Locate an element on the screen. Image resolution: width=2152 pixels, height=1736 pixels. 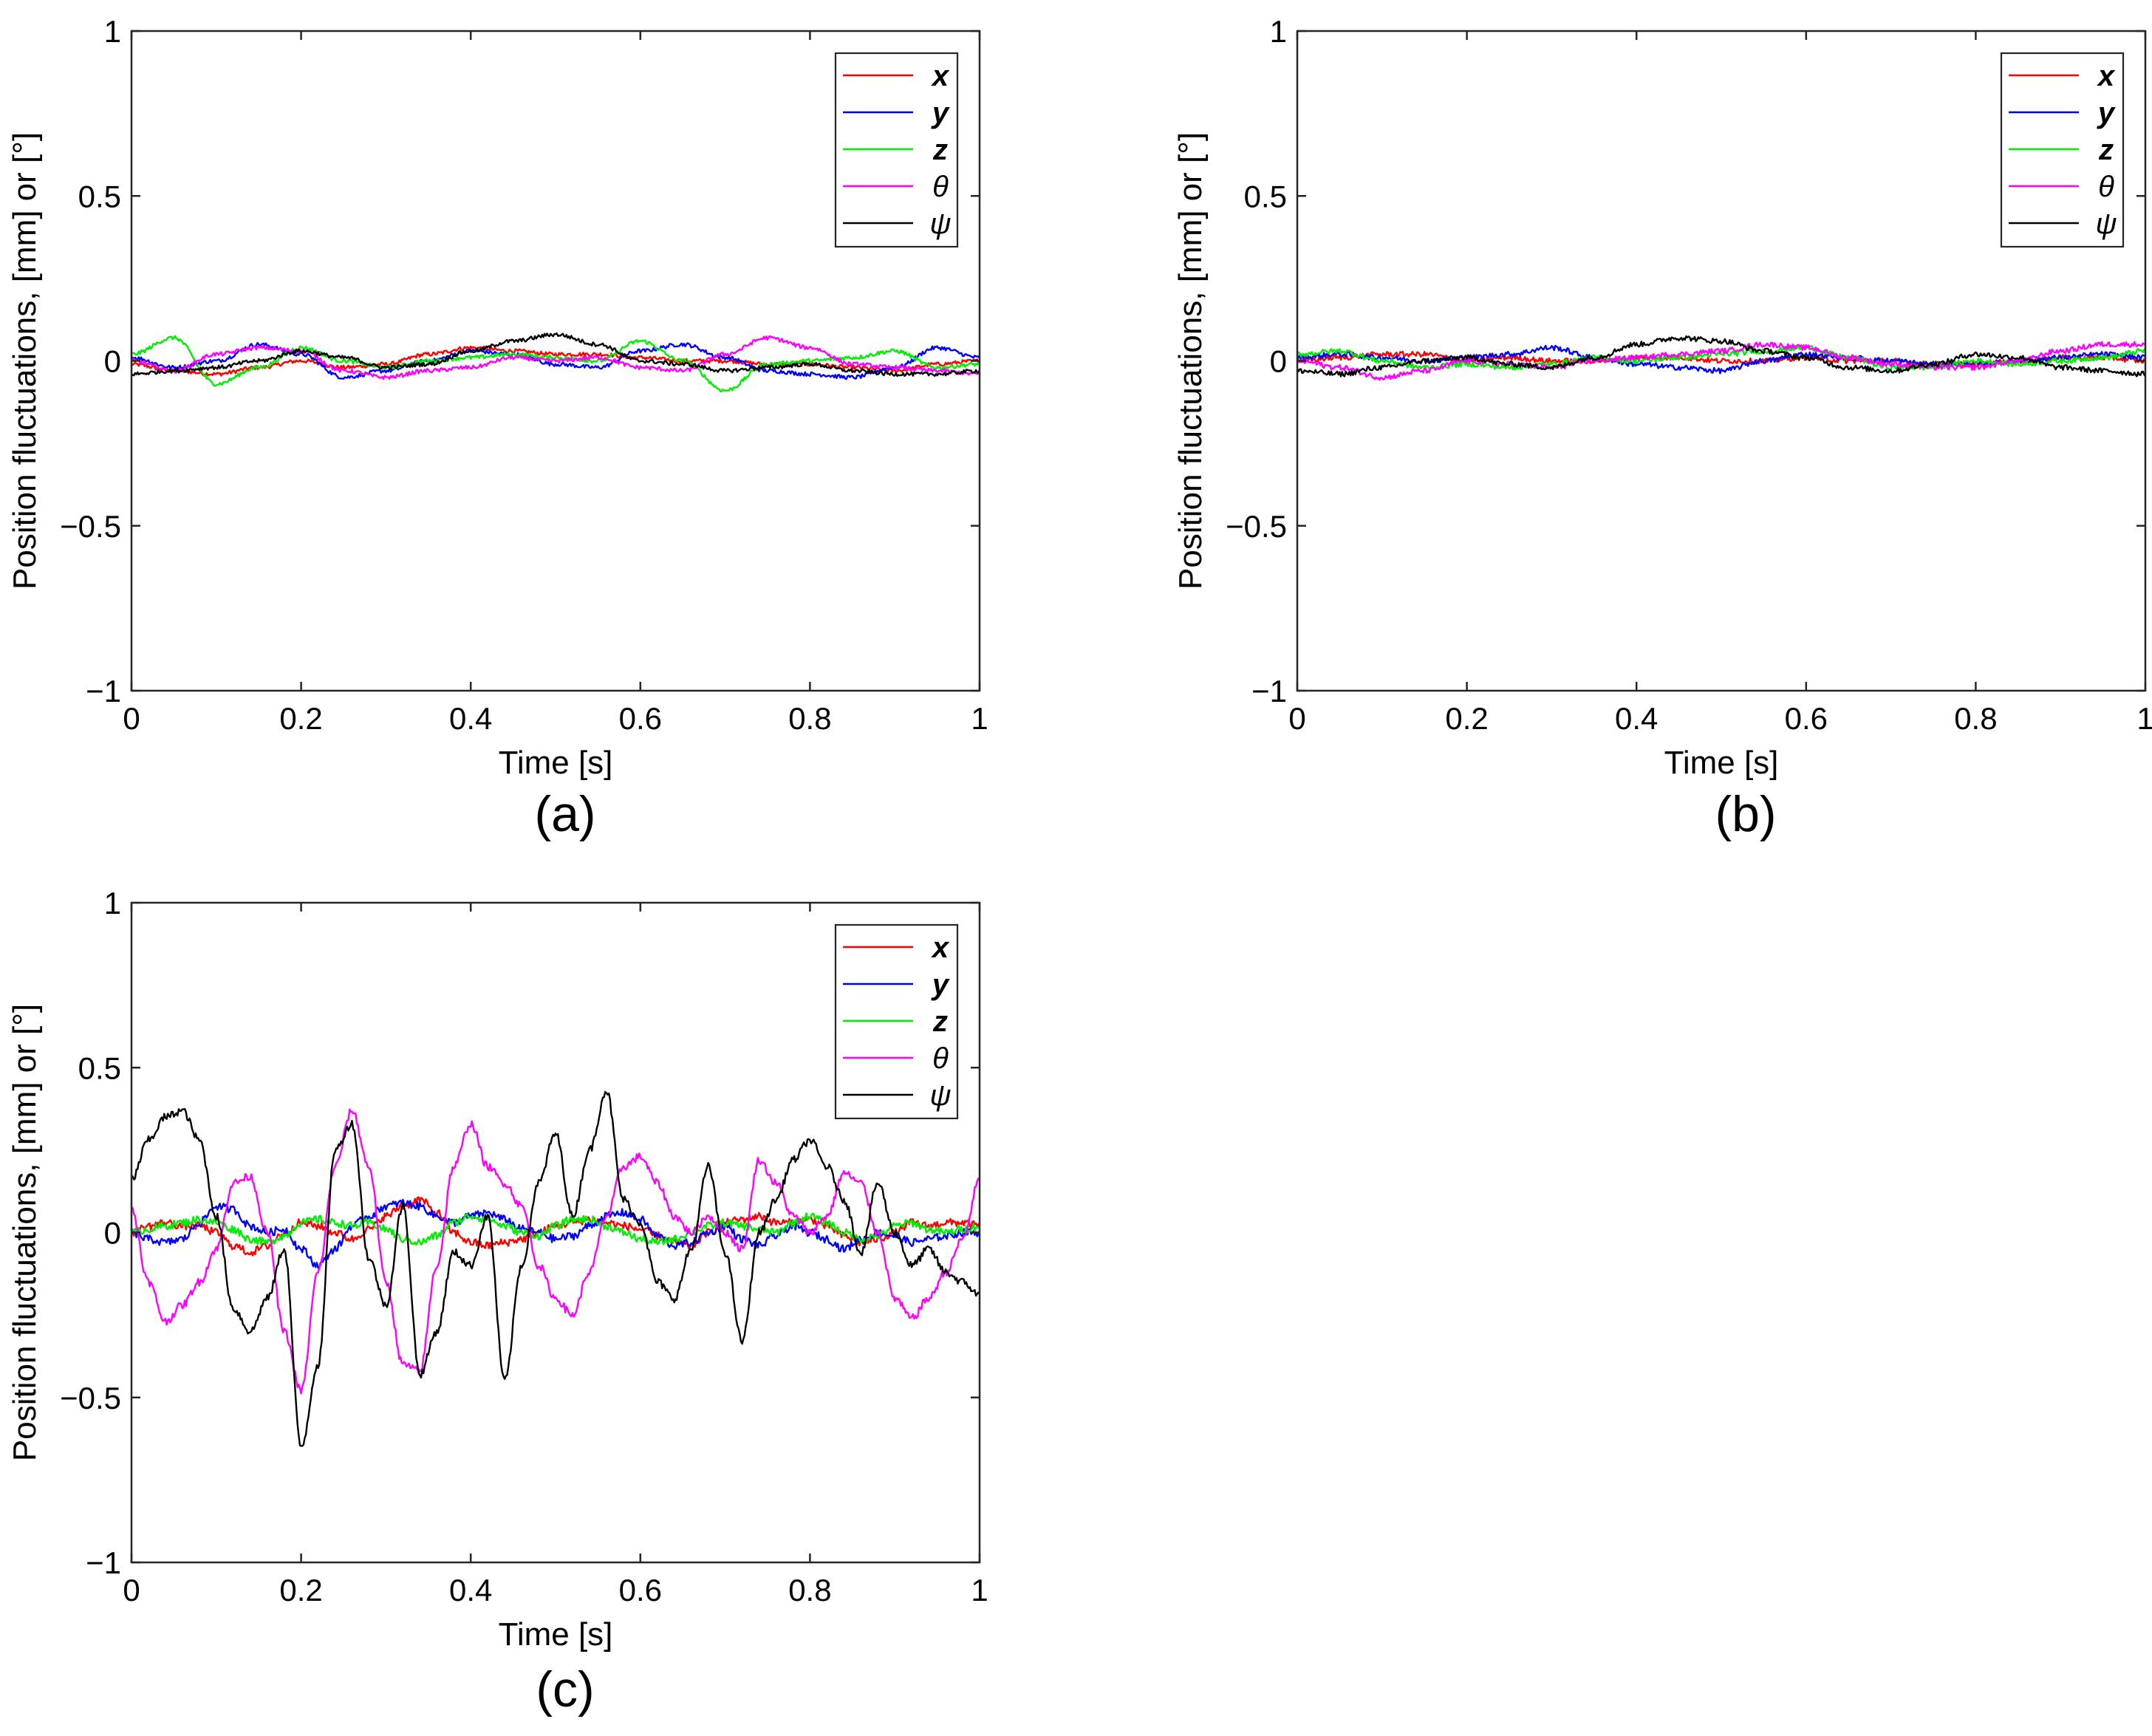
series-line-x is located at coordinates (555, 361).